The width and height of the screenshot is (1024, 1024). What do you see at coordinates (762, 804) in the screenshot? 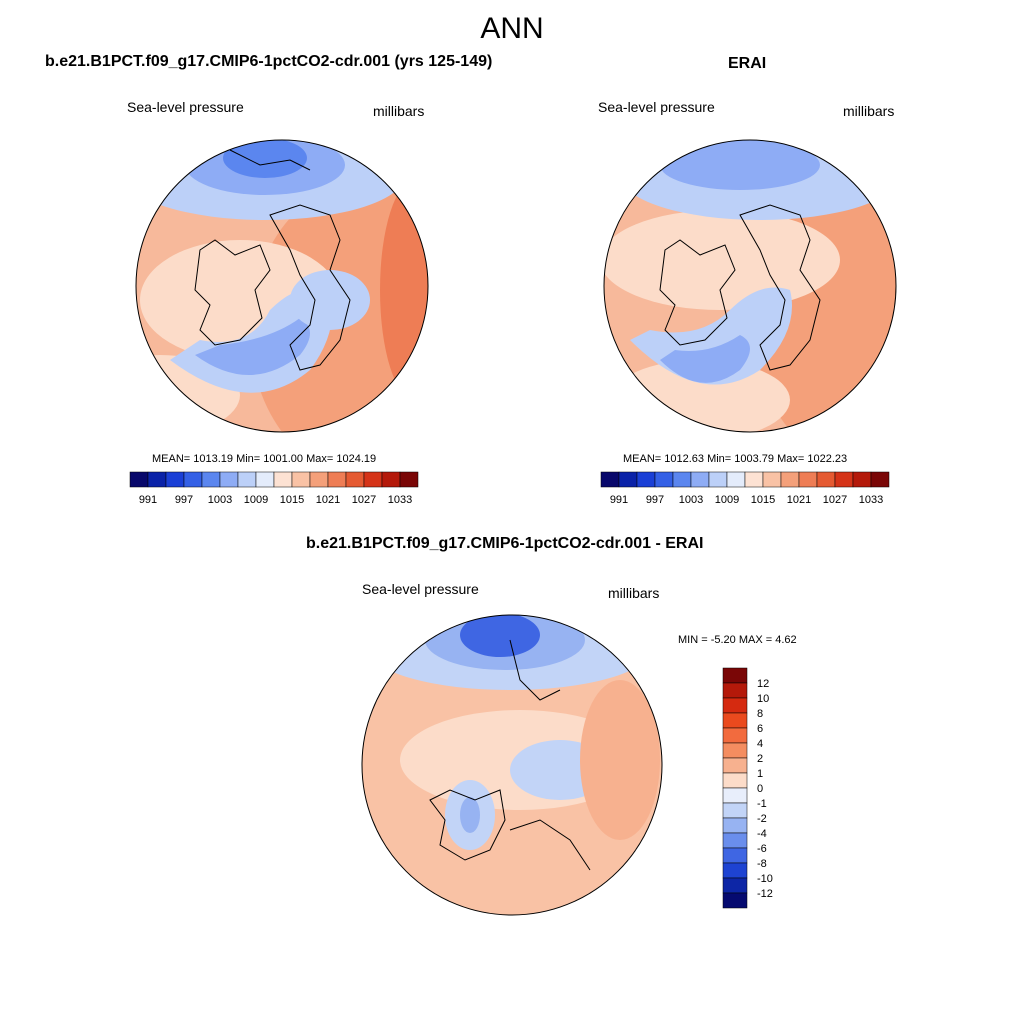
I see `colorbar-tick-label: -1` at bounding box center [762, 804].